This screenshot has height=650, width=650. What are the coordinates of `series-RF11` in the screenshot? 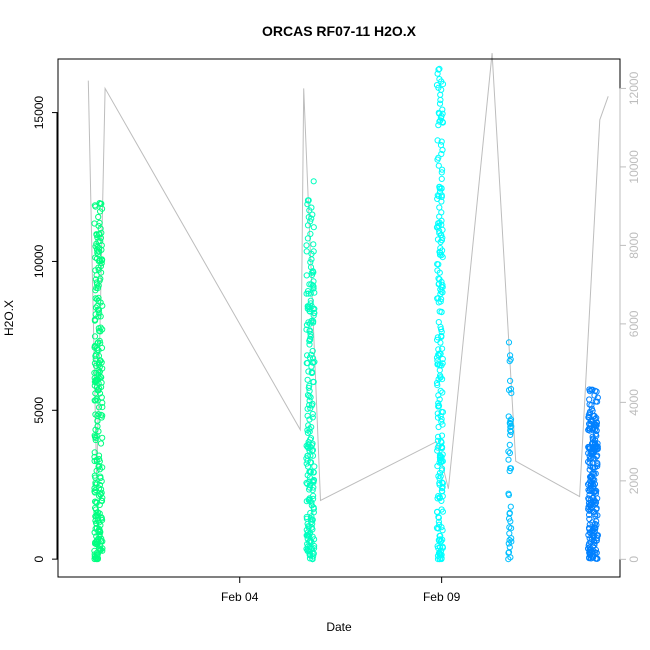 It's located at (593, 474).